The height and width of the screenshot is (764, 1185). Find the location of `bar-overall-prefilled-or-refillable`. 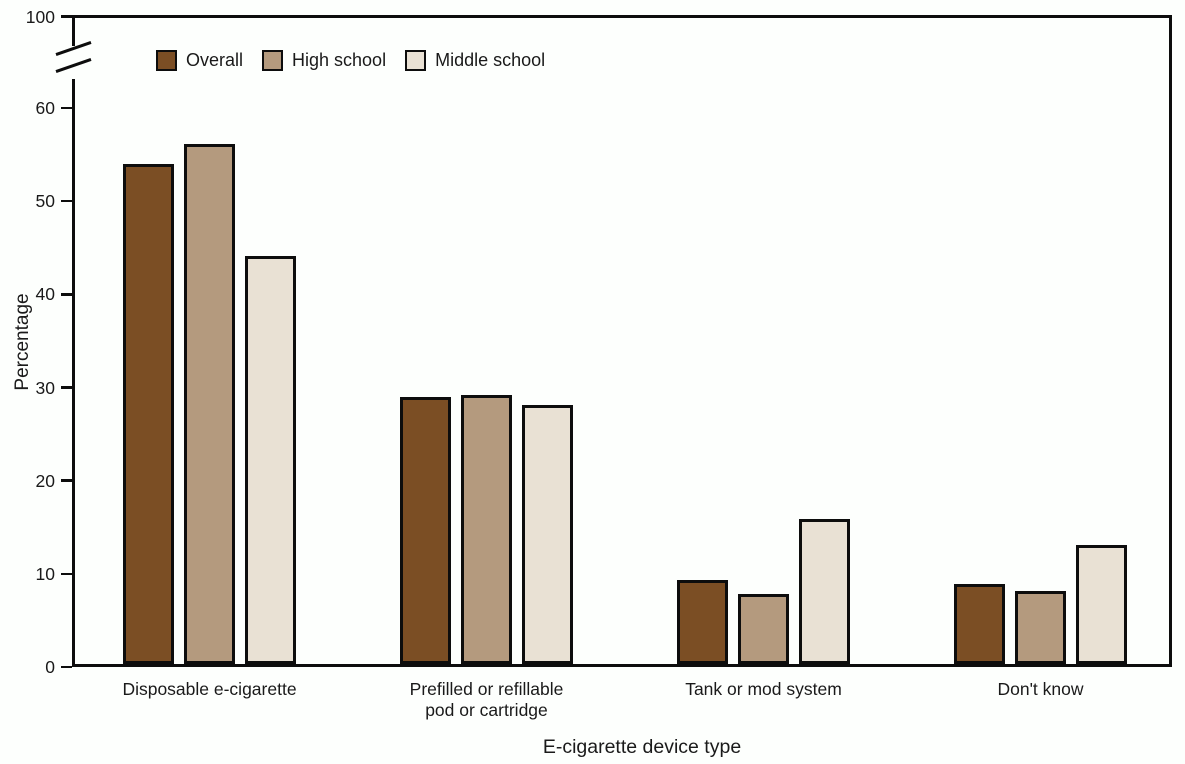

bar-overall-prefilled-or-refillable is located at coordinates (425, 530).